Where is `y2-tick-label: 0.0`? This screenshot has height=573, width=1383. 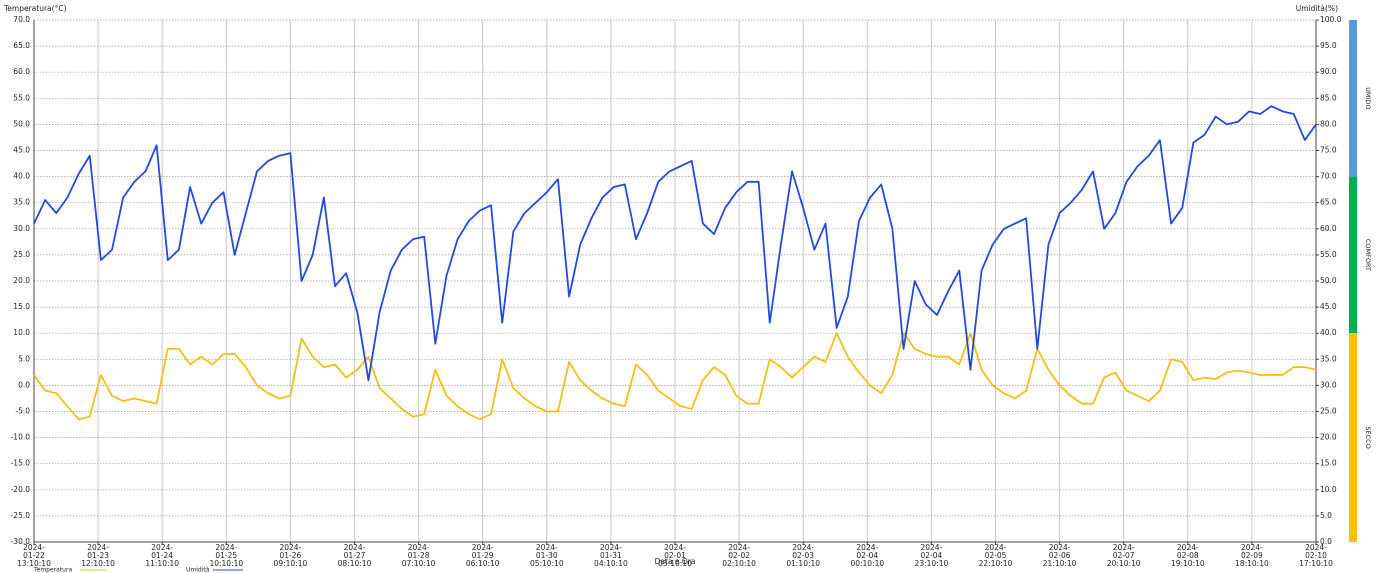
y2-tick-label: 0.0 is located at coordinates (1326, 541).